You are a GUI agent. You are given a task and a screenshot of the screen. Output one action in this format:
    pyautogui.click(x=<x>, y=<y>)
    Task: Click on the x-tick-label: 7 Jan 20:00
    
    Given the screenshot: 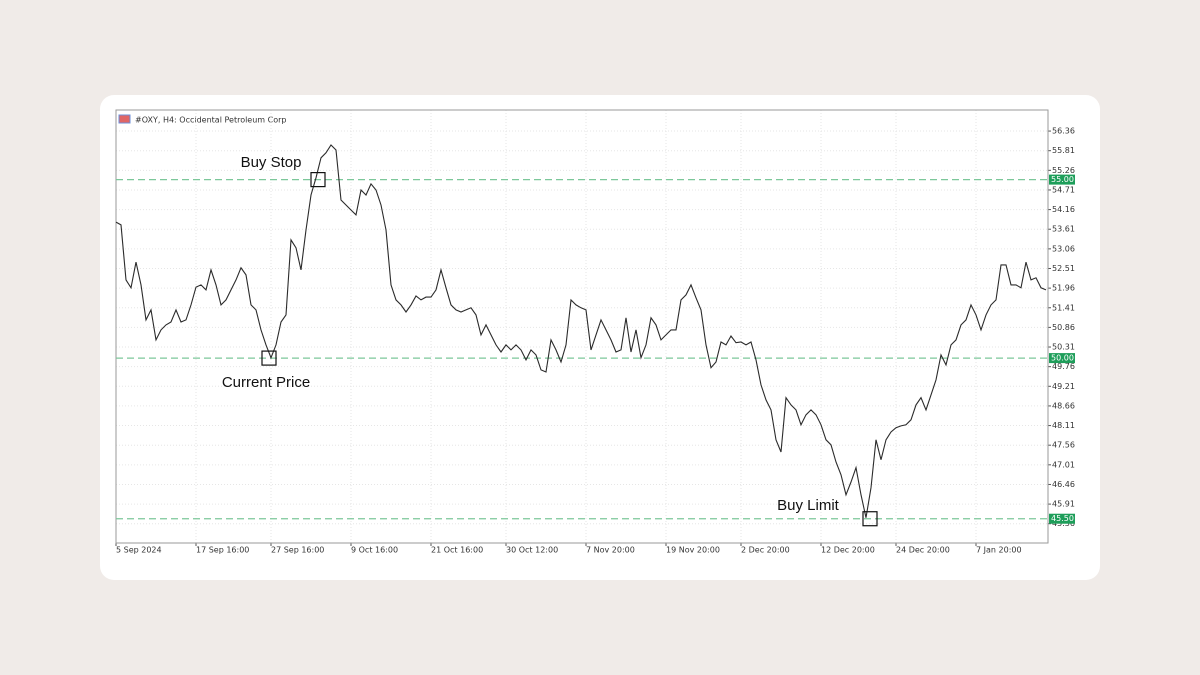 What is the action you would take?
    pyautogui.click(x=999, y=550)
    